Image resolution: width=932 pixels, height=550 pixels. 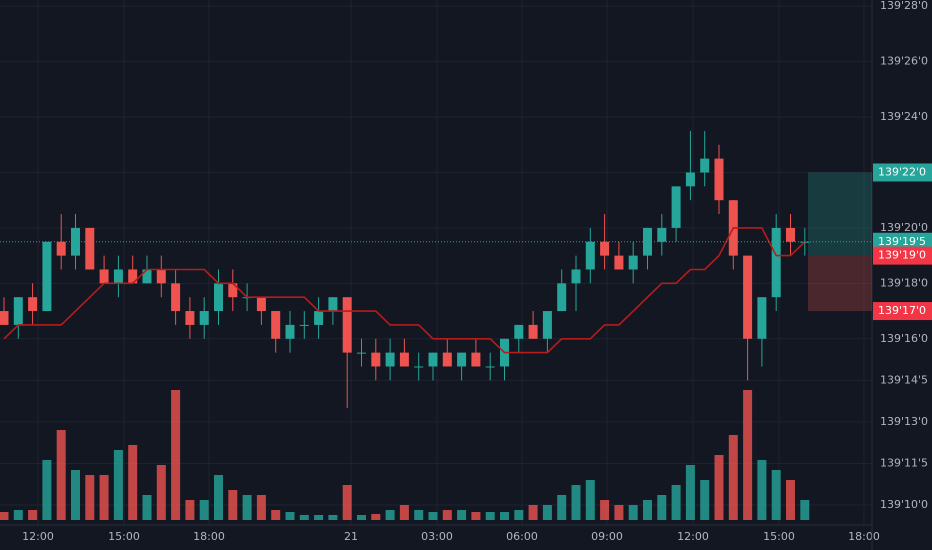 I want to click on price-marker-label: 139'19'5, so click(x=902, y=241).